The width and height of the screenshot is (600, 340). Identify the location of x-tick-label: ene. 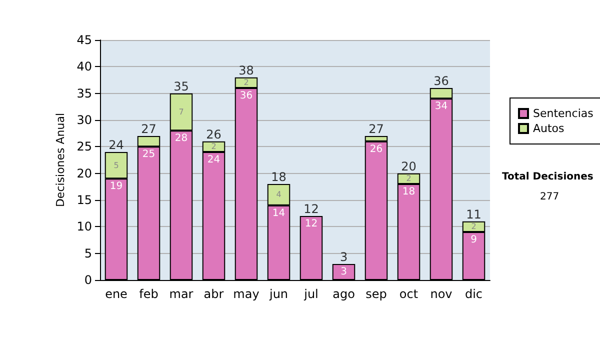
(116, 294).